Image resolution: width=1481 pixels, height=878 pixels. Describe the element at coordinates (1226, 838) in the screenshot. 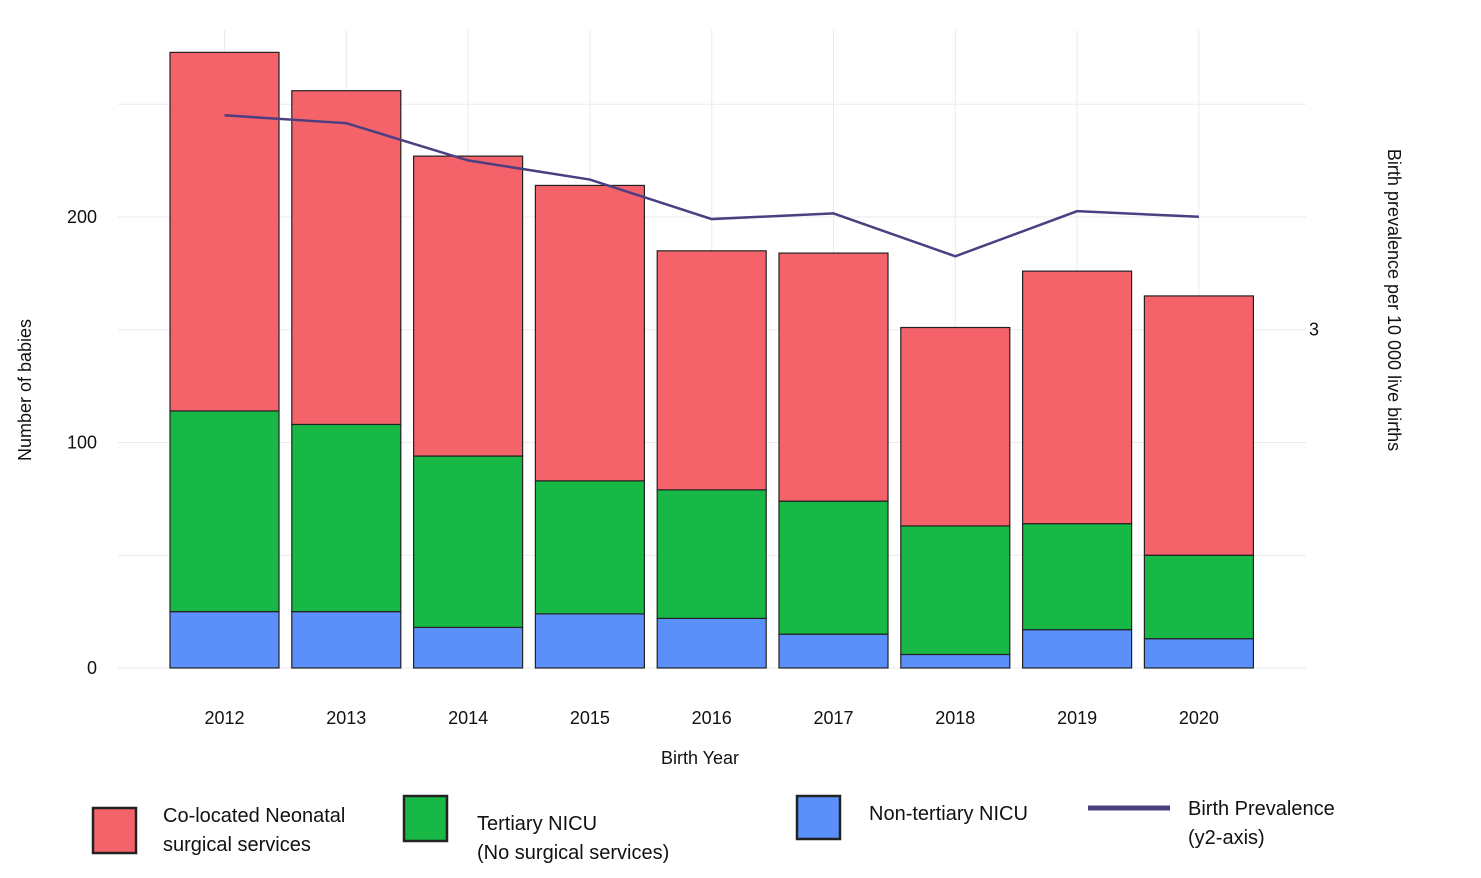

I see `legend-label: (y2-axis)` at that location.